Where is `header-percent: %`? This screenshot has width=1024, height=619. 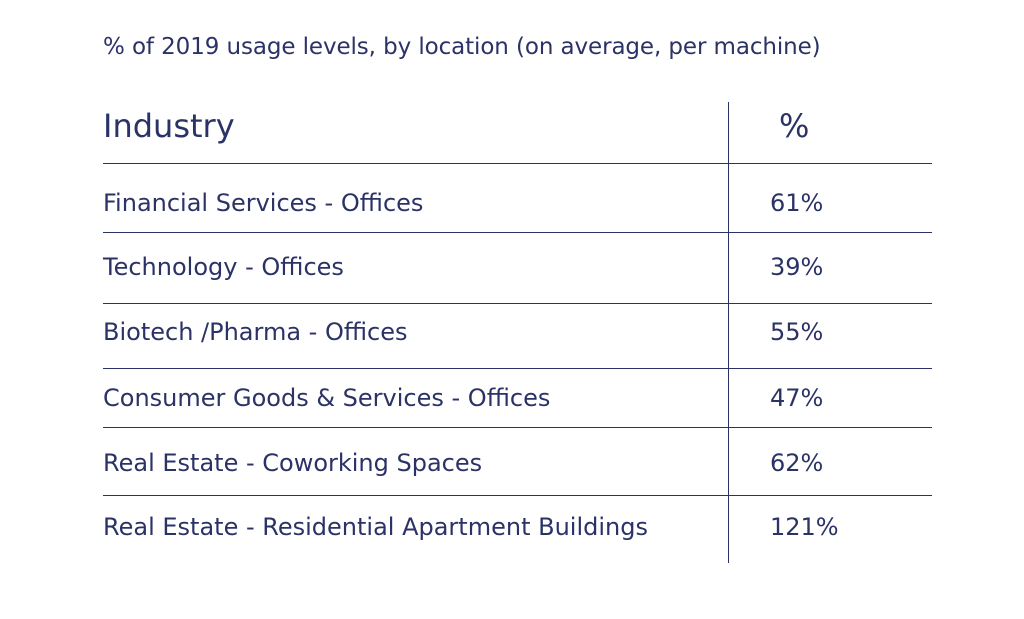 header-percent: % is located at coordinates (794, 126).